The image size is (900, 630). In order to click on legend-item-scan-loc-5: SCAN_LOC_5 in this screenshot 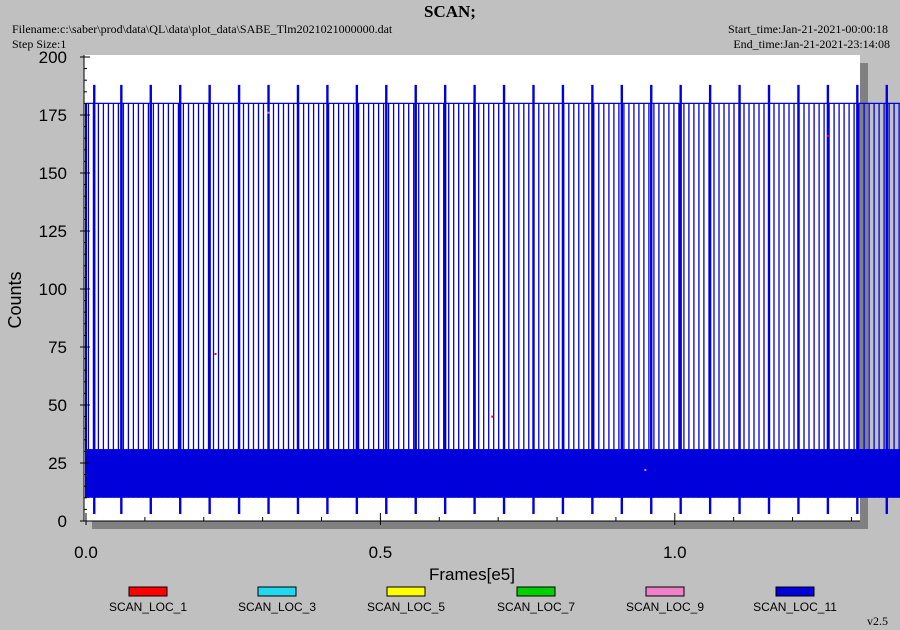, I will do `click(406, 600)`.